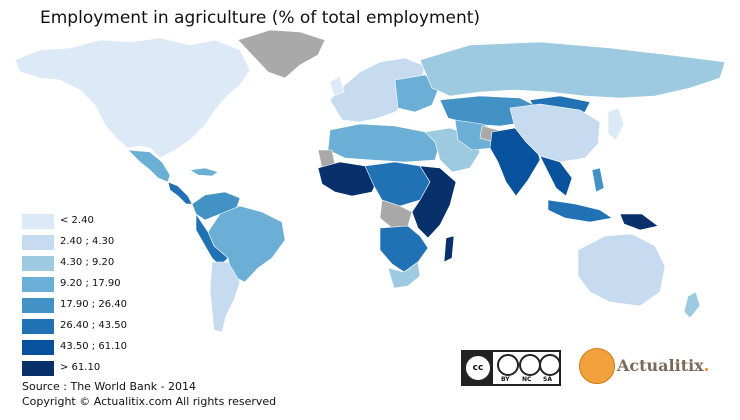 The width and height of the screenshot is (740, 420). What do you see at coordinates (337, 86) in the screenshot?
I see `region-uk` at bounding box center [337, 86].